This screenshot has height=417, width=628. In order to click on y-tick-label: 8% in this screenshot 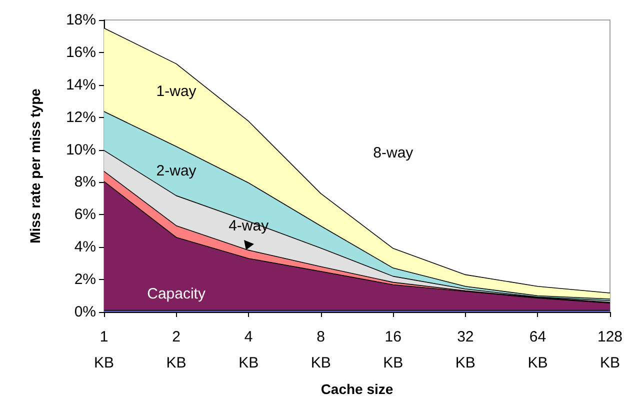, I will do `click(85, 182)`.